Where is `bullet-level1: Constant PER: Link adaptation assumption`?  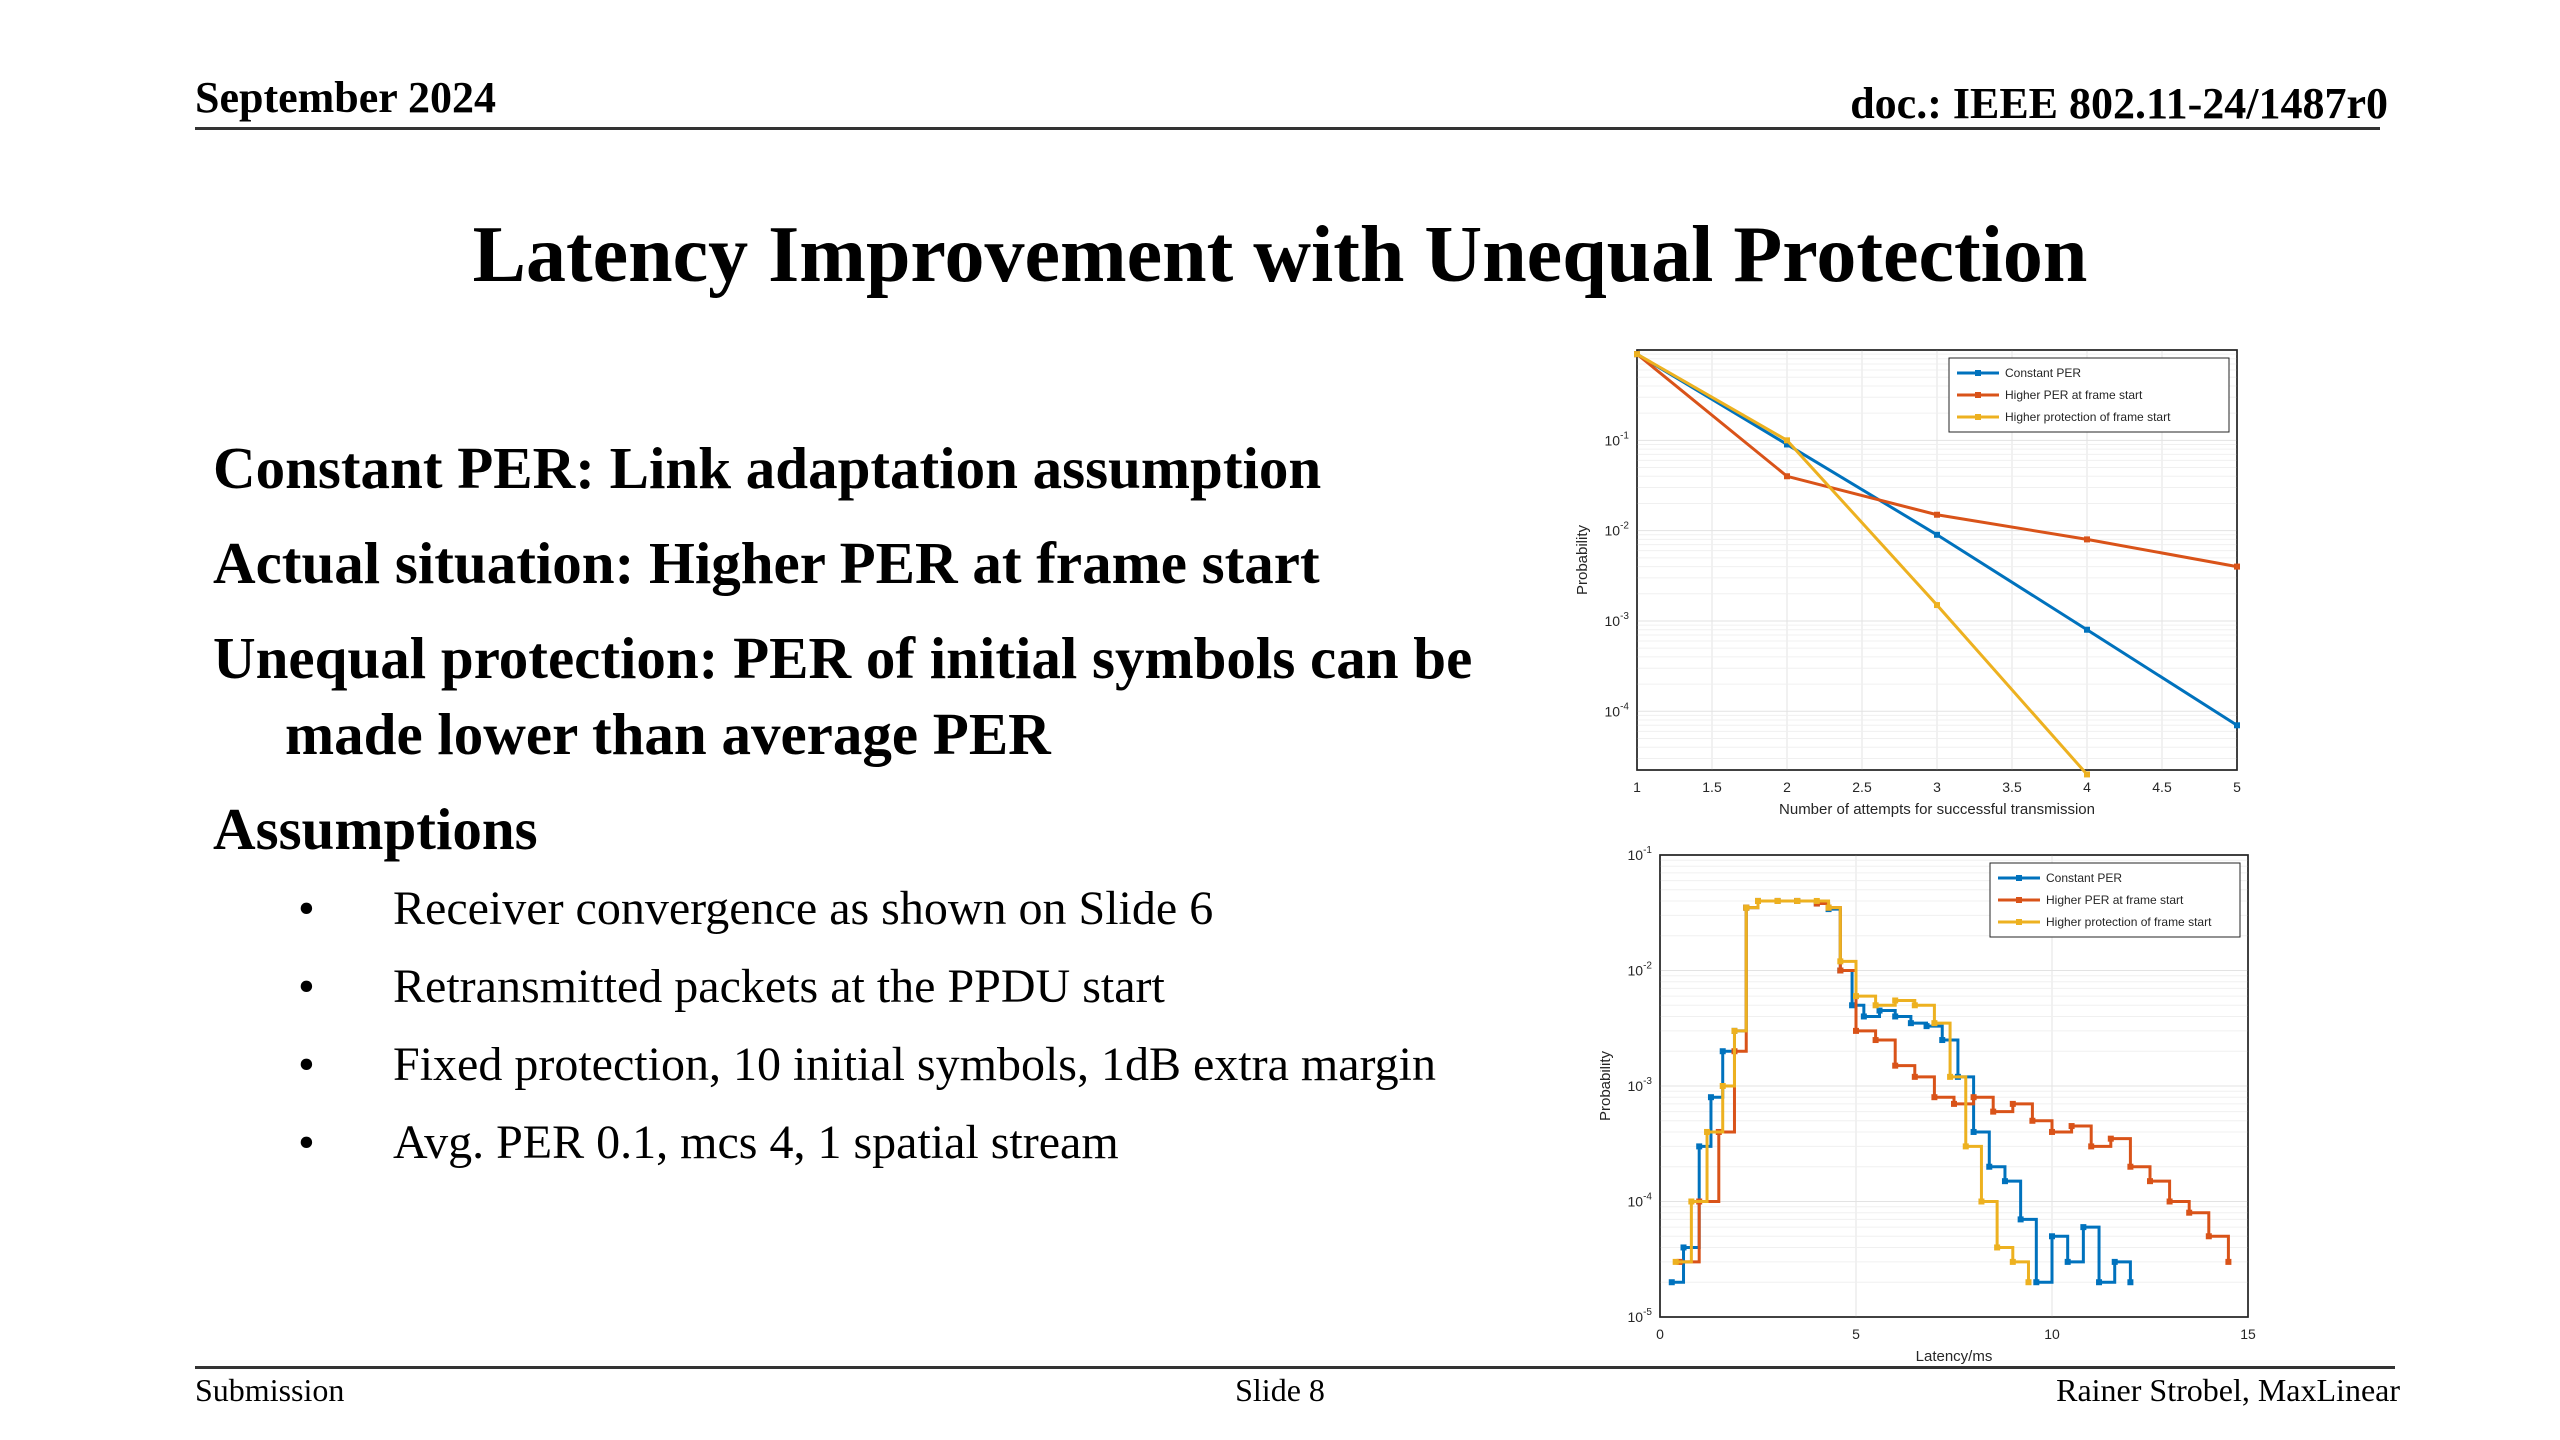
bullet-level1: Constant PER: Link adaptation assumption is located at coordinates (767, 468).